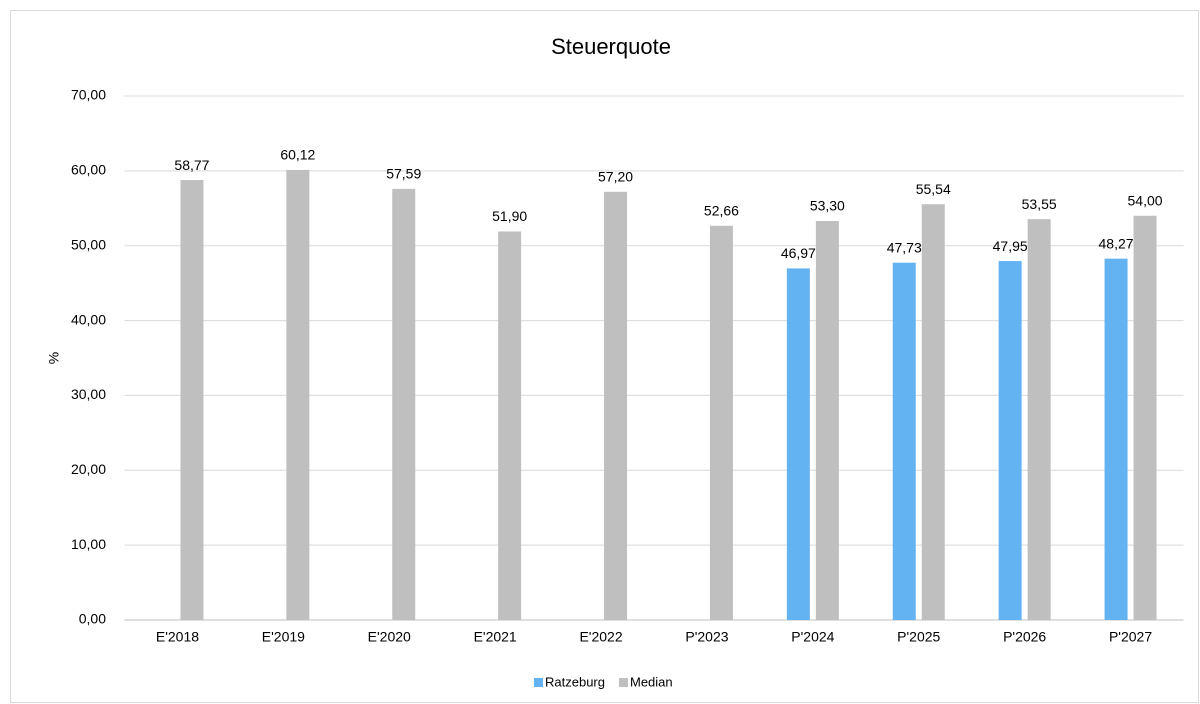 Image resolution: width=1200 pixels, height=704 pixels. I want to click on x-tick-label: P'2026, so click(1024, 637).